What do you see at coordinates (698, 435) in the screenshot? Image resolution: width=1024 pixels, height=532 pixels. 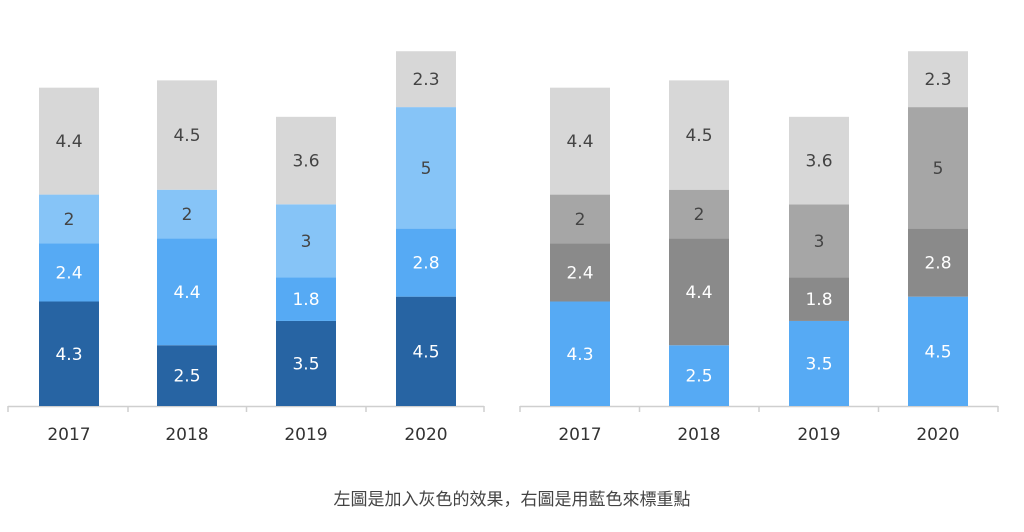 I see `right-x-tick-label-2018: 2018` at bounding box center [698, 435].